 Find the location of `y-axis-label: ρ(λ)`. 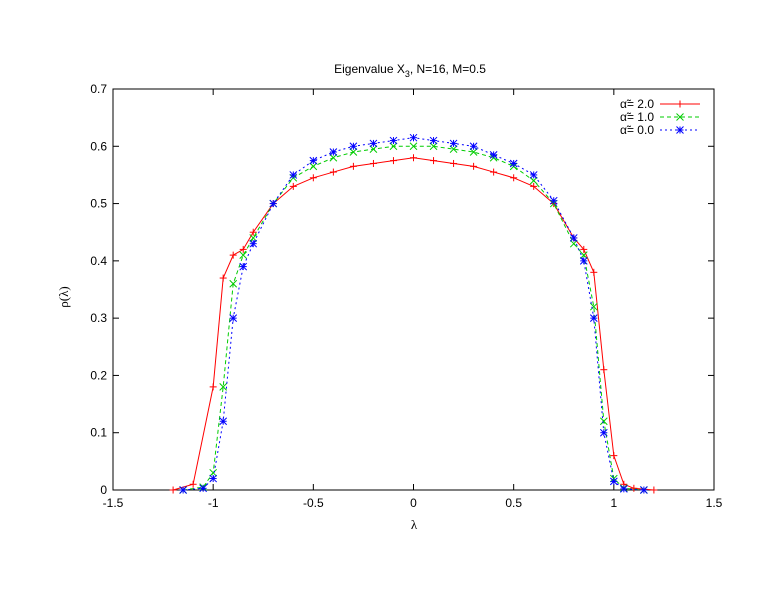

y-axis-label: ρ(λ) is located at coordinates (63, 296).